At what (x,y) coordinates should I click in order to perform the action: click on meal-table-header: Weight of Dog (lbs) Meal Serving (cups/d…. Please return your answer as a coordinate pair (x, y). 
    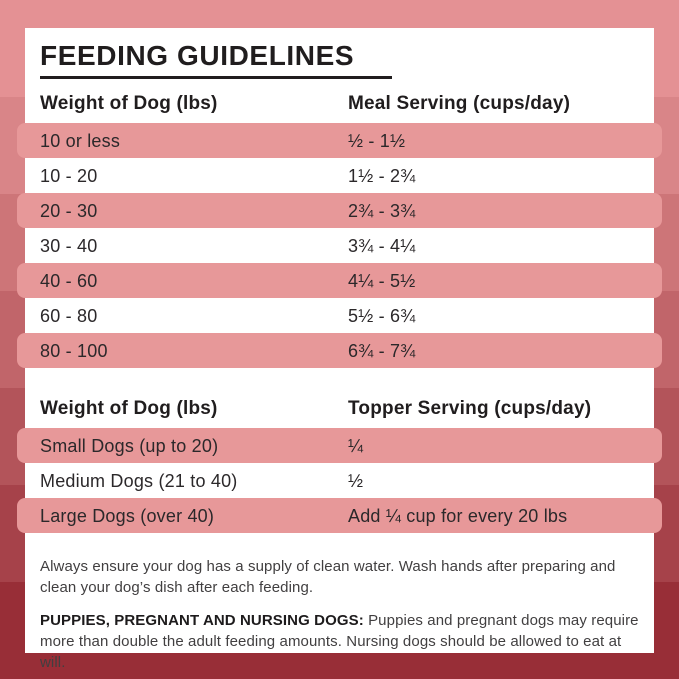
    Looking at the image, I should click on (339, 104).